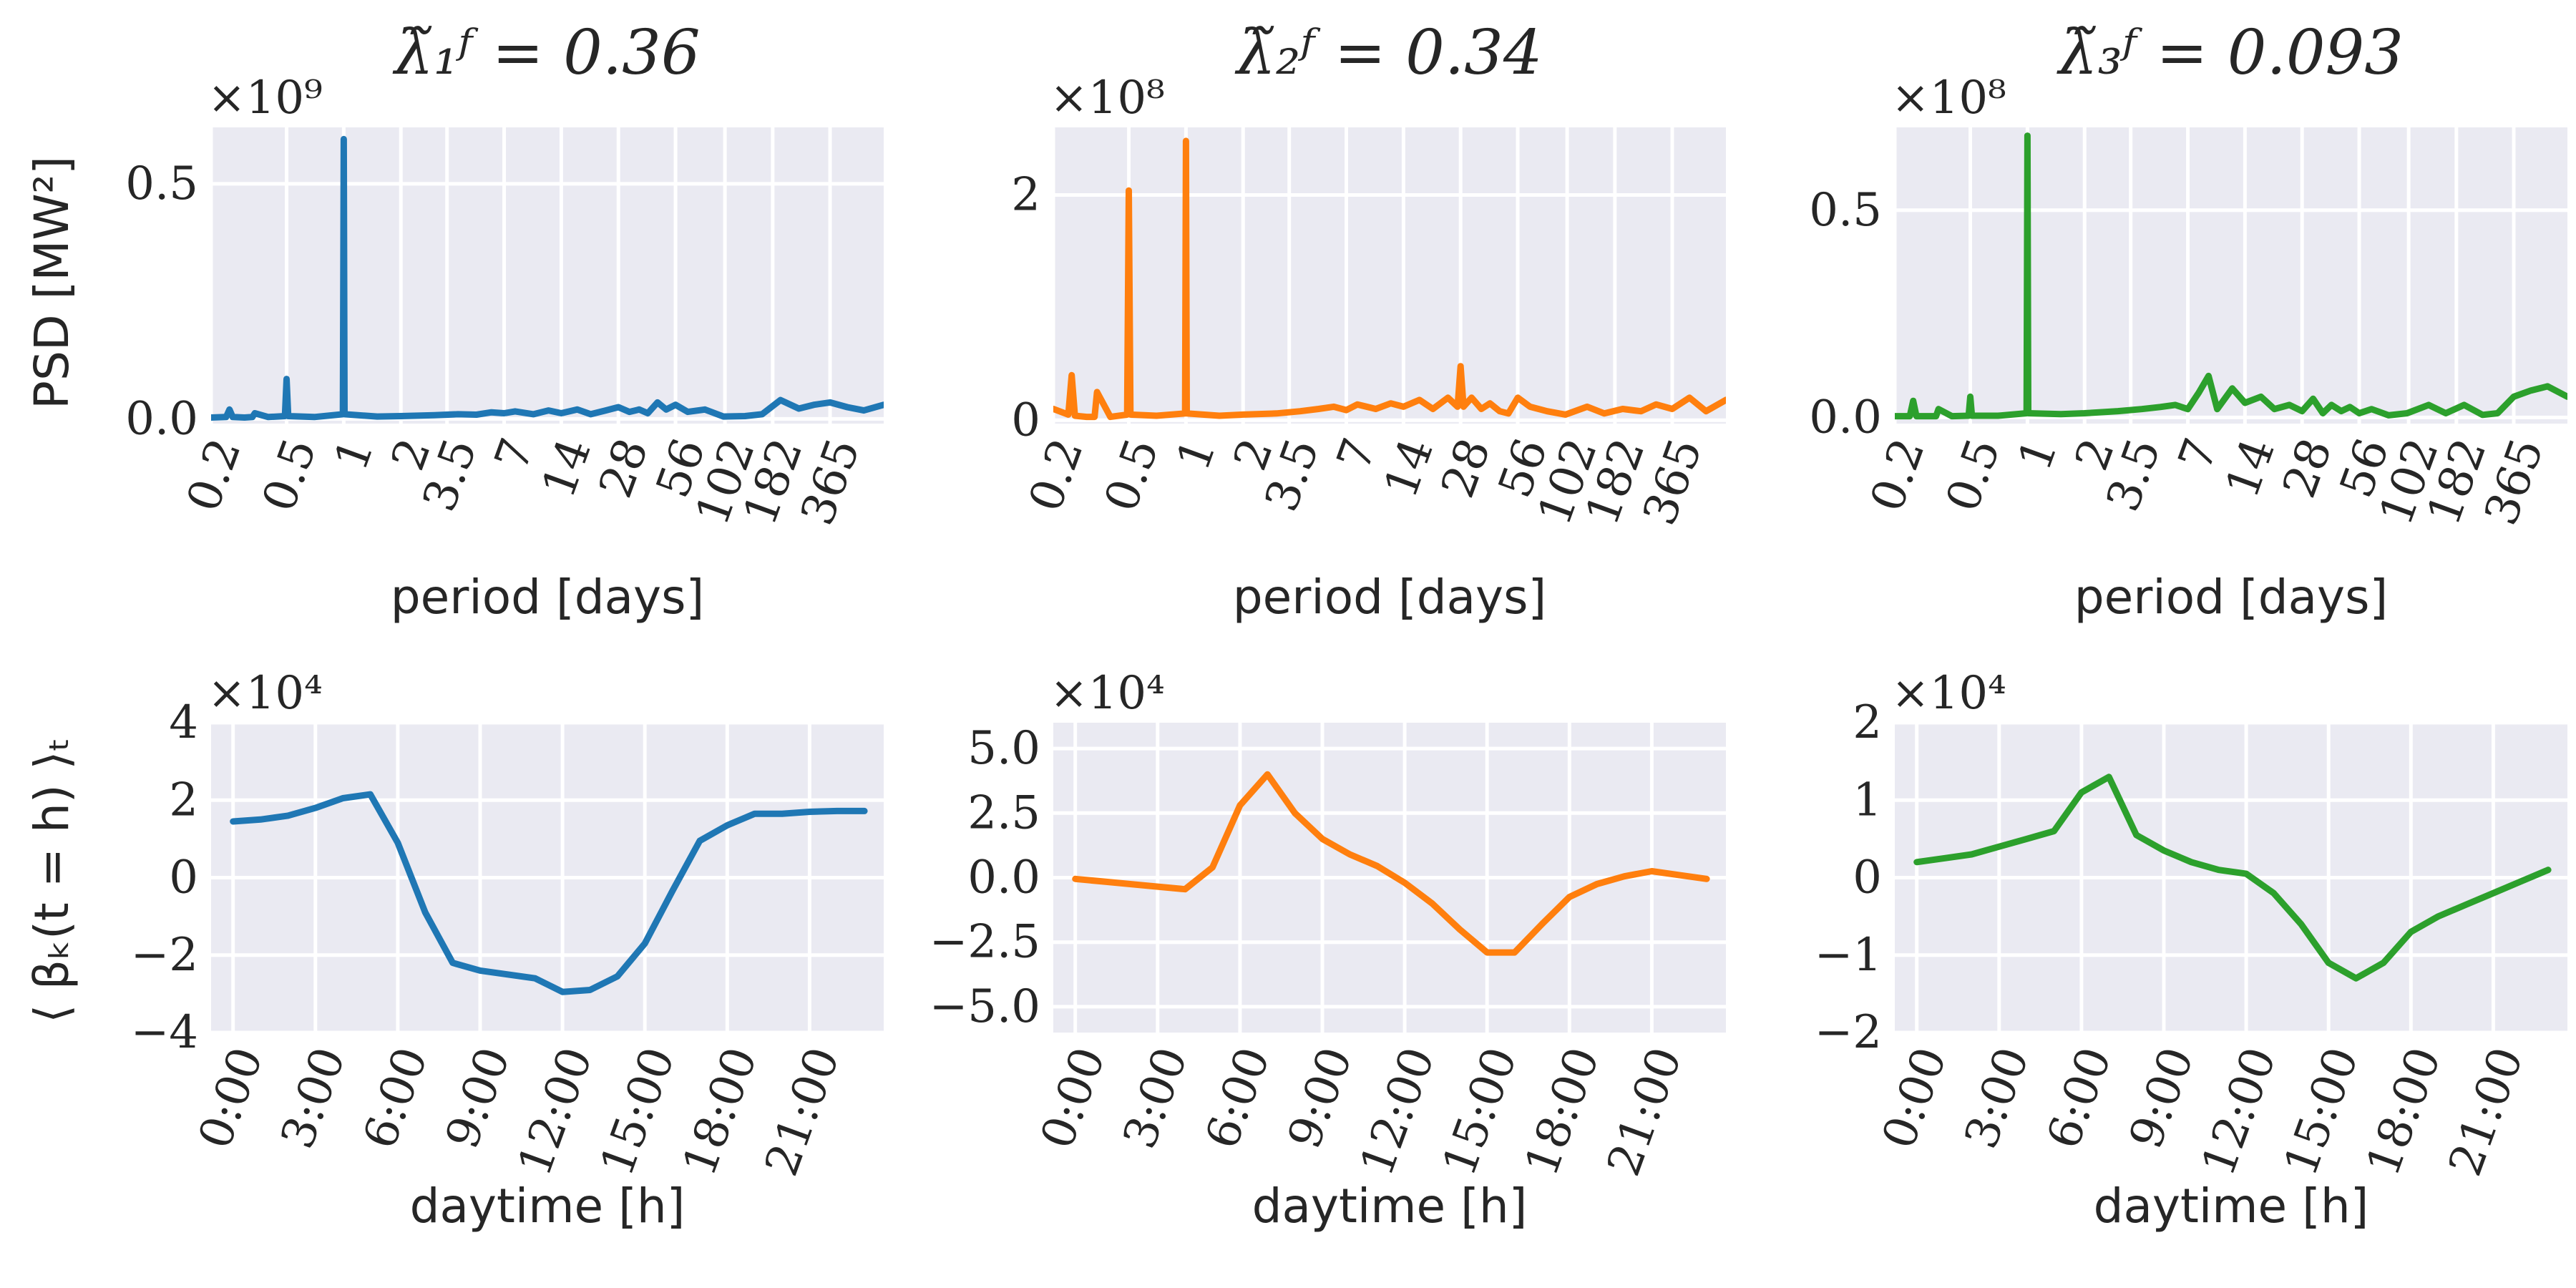 The width and height of the screenshot is (2576, 1288). Describe the element at coordinates (624, 467) in the screenshot. I see `psd-1-x-tick-label: 28` at that location.